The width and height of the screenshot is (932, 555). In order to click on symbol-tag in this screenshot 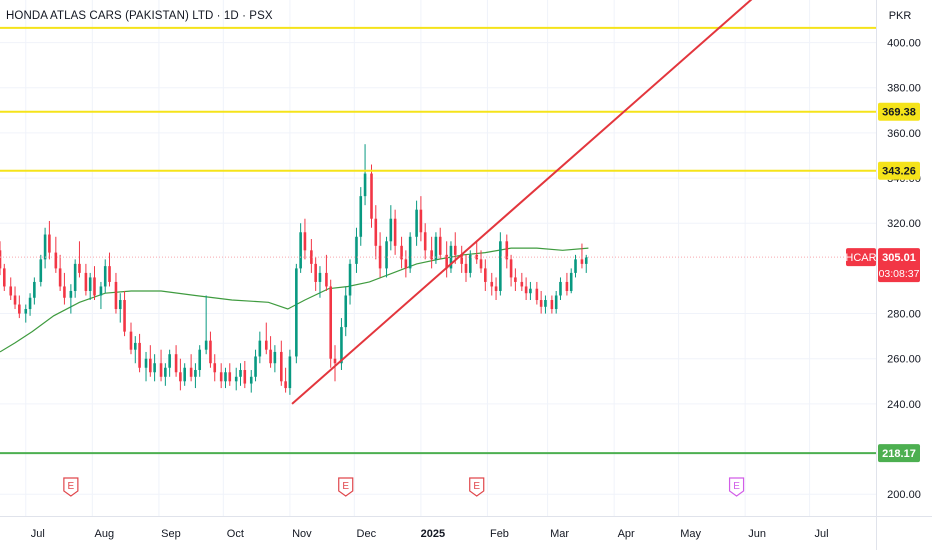, I will do `click(861, 257)`.